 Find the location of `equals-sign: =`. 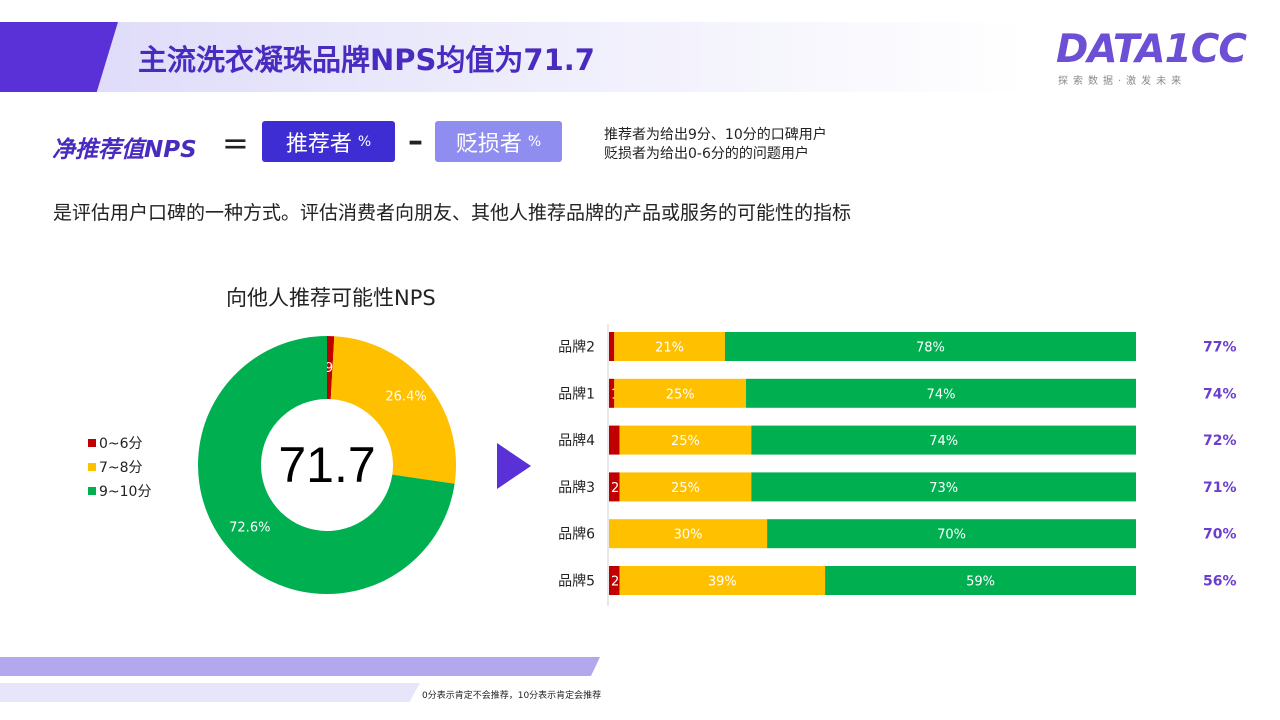

equals-sign: = is located at coordinates (235, 143).